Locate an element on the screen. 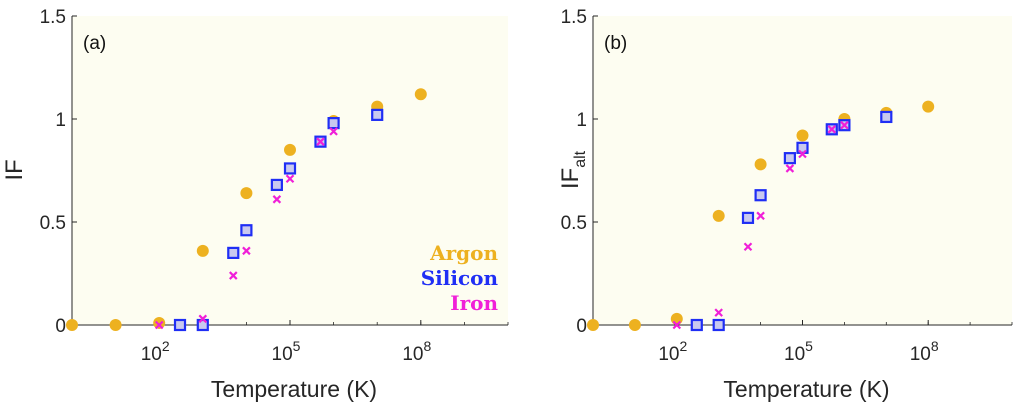 This screenshot has width=1021, height=405. panel-label: (a) is located at coordinates (94, 43).